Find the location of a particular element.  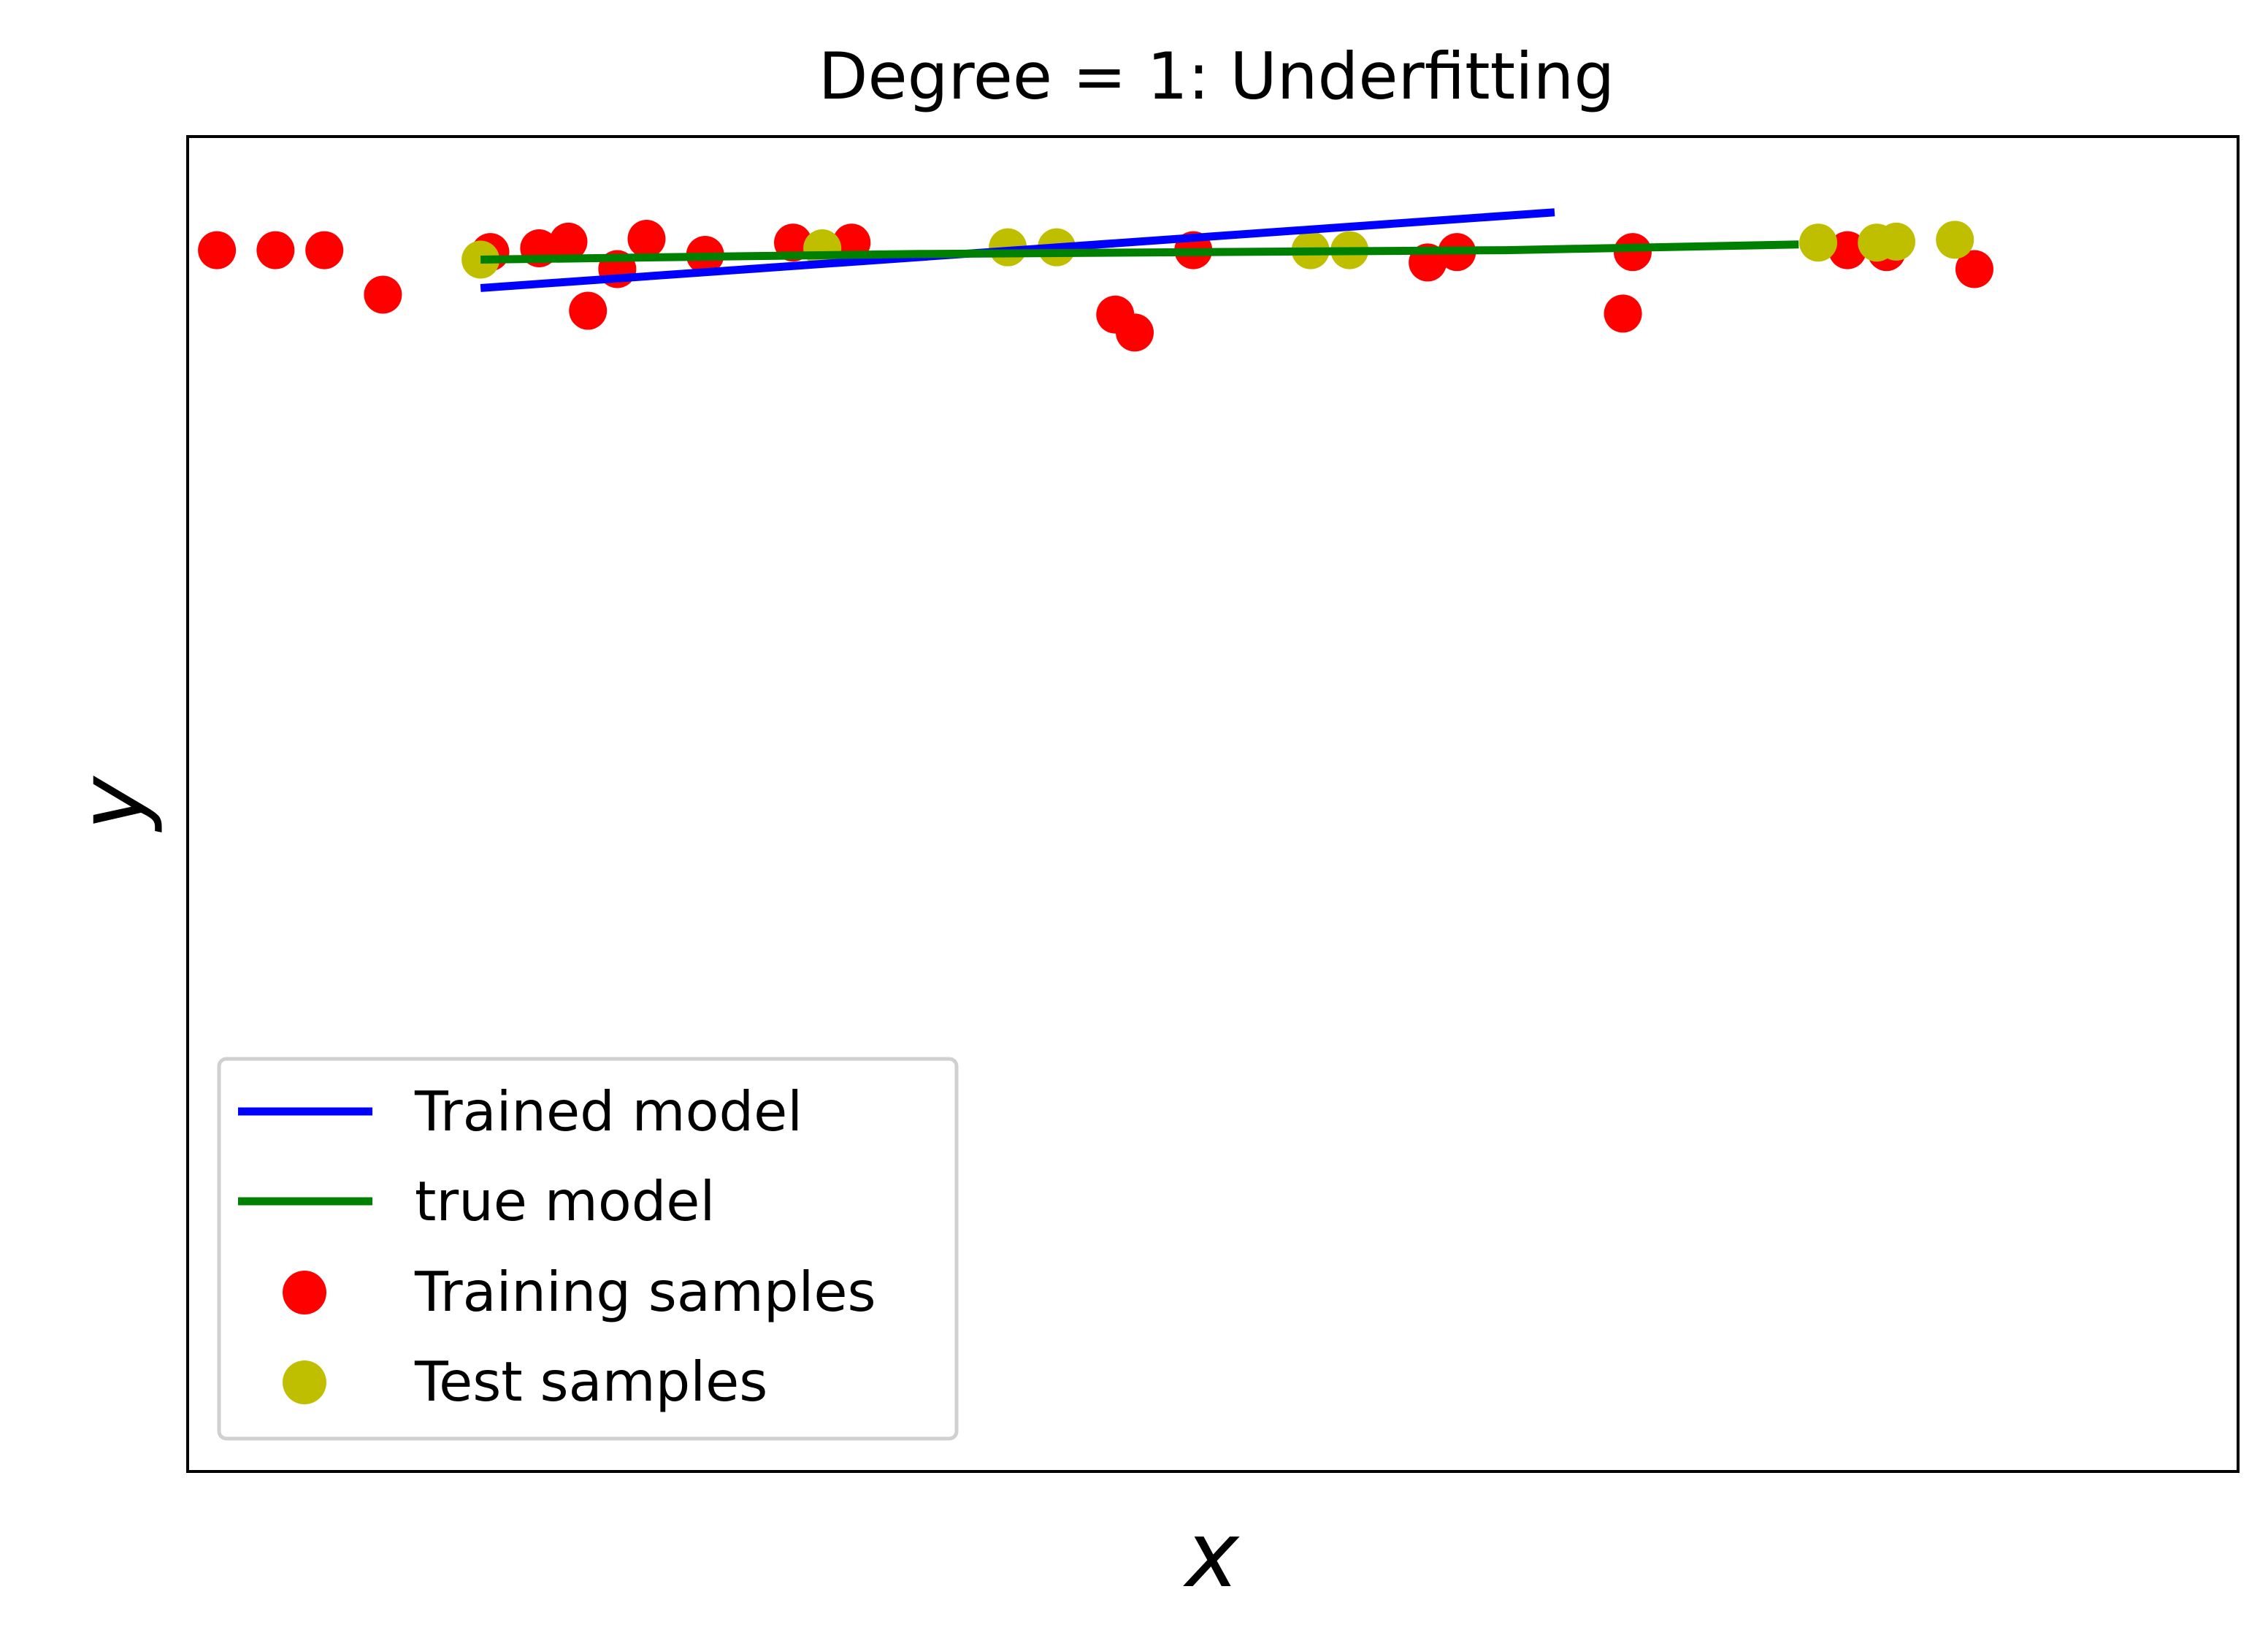

legend-label-trained-model: Trained model is located at coordinates (608, 1111).